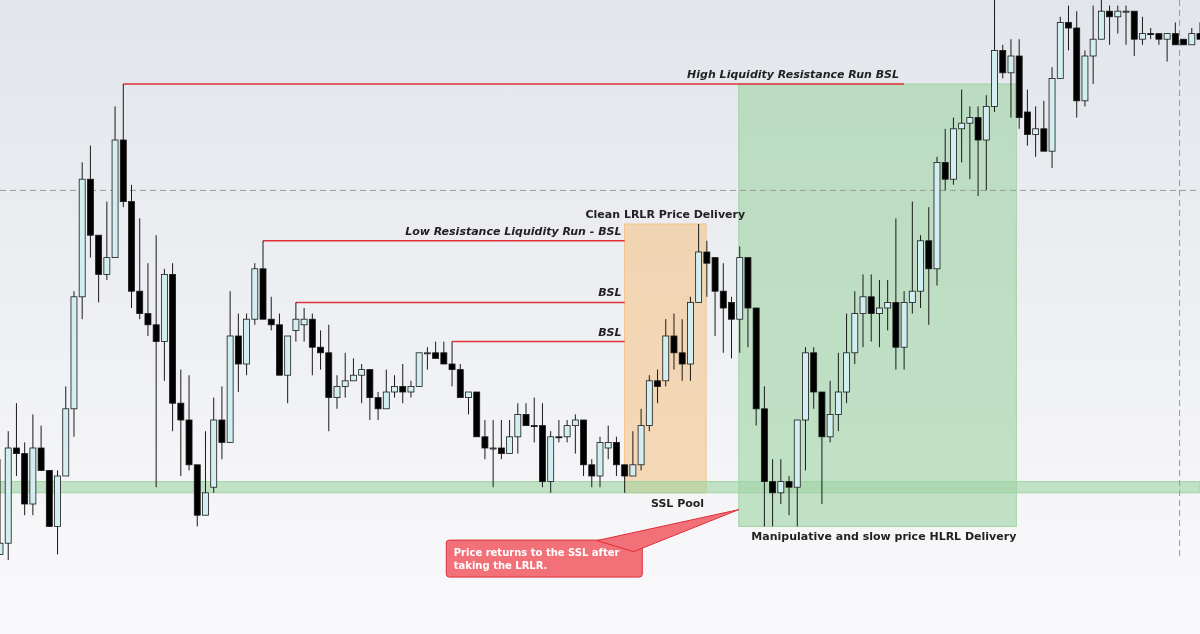  Describe the element at coordinates (677, 503) in the screenshot. I see `band-label: SSL Pool` at that location.